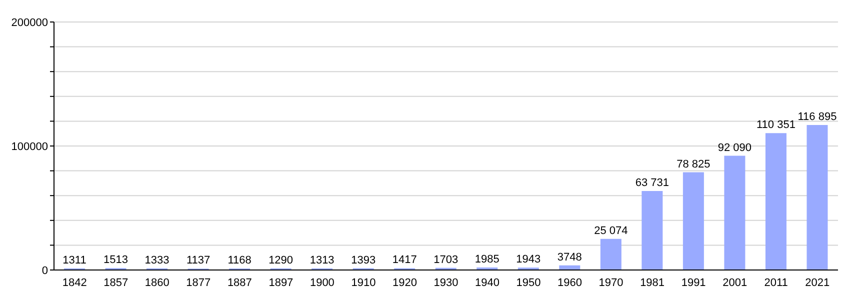 Image resolution: width=860 pixels, height=300 pixels. What do you see at coordinates (363, 282) in the screenshot?
I see `x-tick-label: 1910` at bounding box center [363, 282].